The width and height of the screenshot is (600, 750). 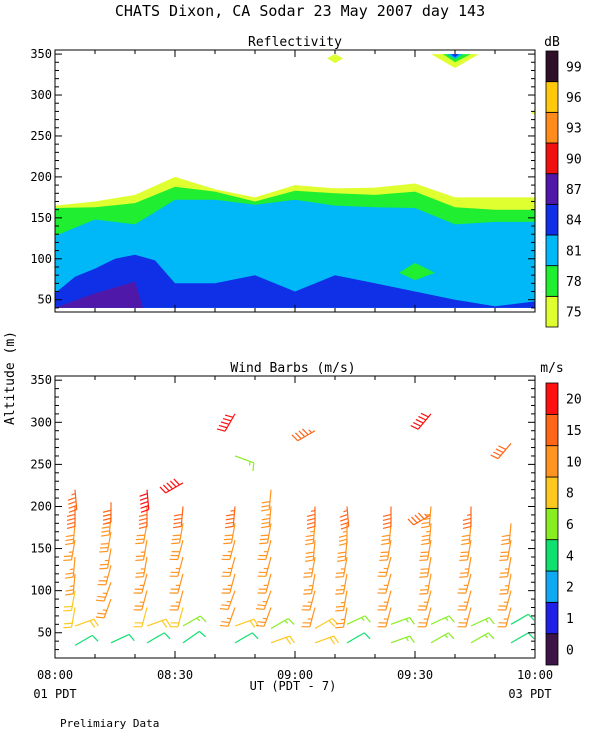 I want to click on reflectivity-legend-label: 78, so click(x=574, y=282).